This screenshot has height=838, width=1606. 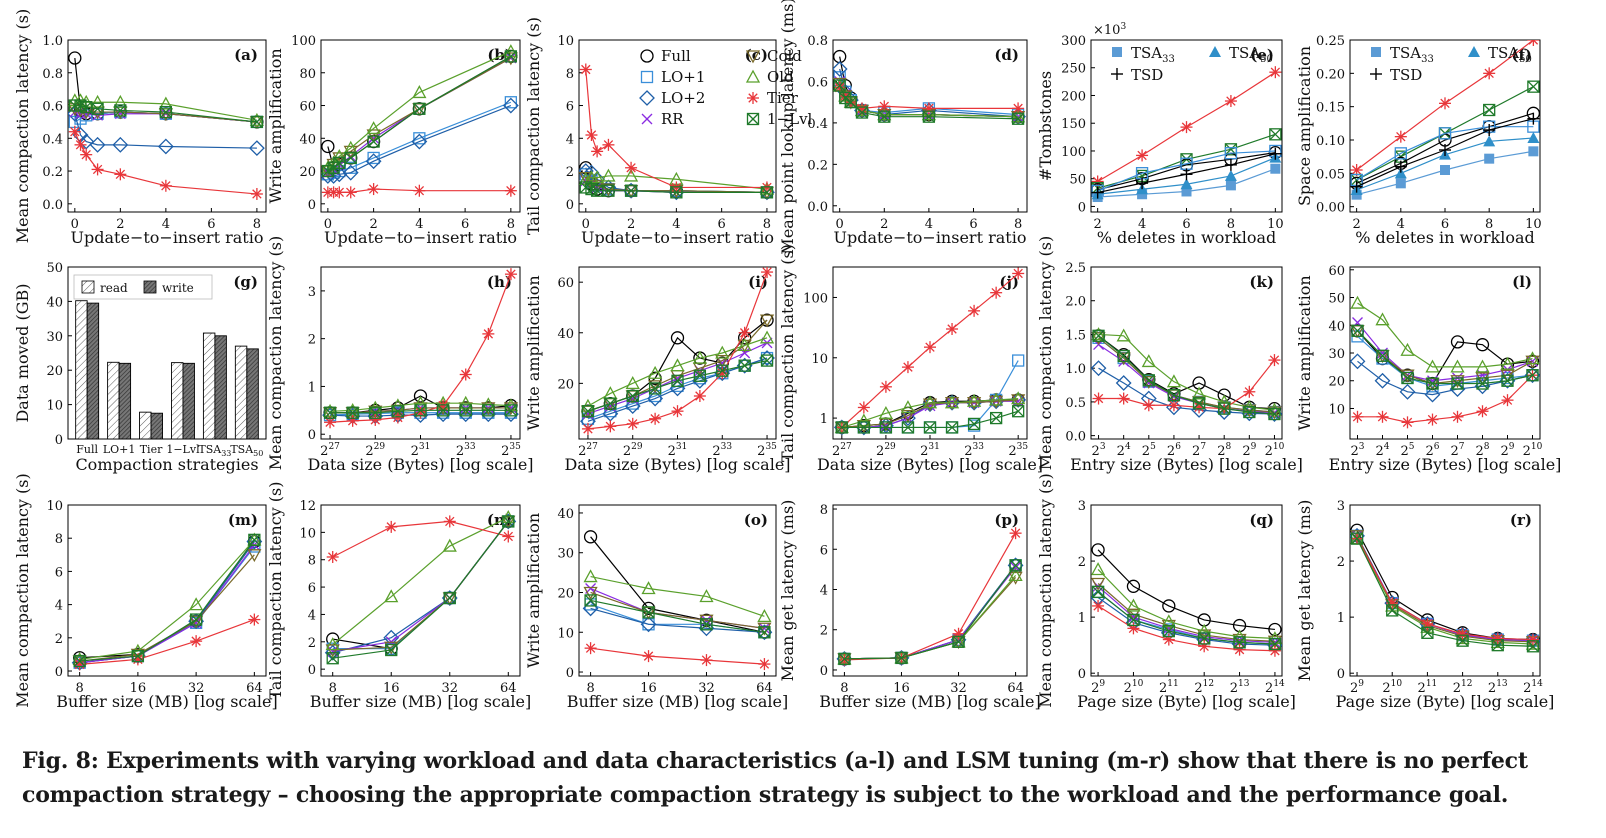 I want to click on y-tick-label: 0.5, so click(x=1075, y=403).